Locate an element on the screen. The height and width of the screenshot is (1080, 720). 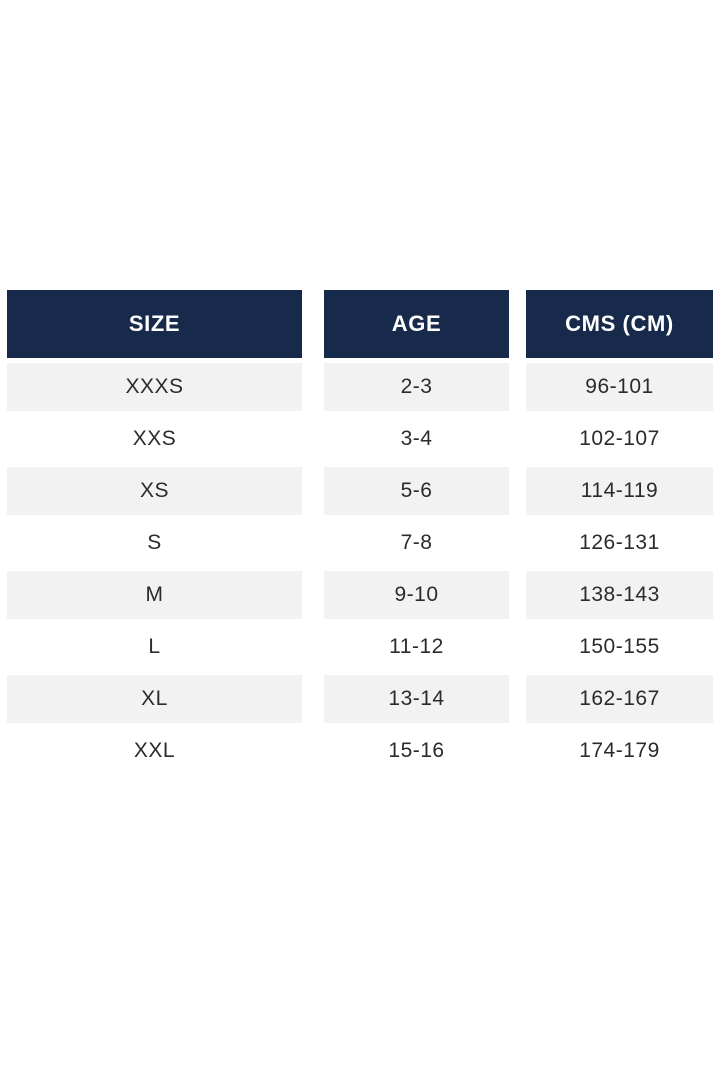
cms-cell: 114-119 is located at coordinates (619, 491).